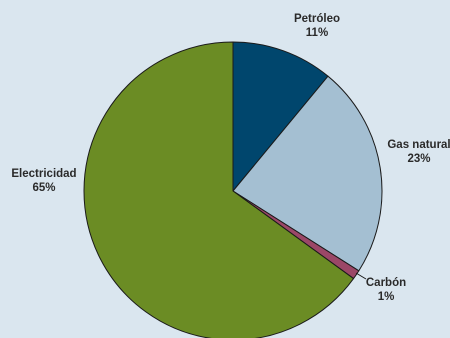 The width and height of the screenshot is (450, 338). Describe the element at coordinates (417, 152) in the screenshot. I see `slice-label-gas-natural: Gas natural 23%` at that location.